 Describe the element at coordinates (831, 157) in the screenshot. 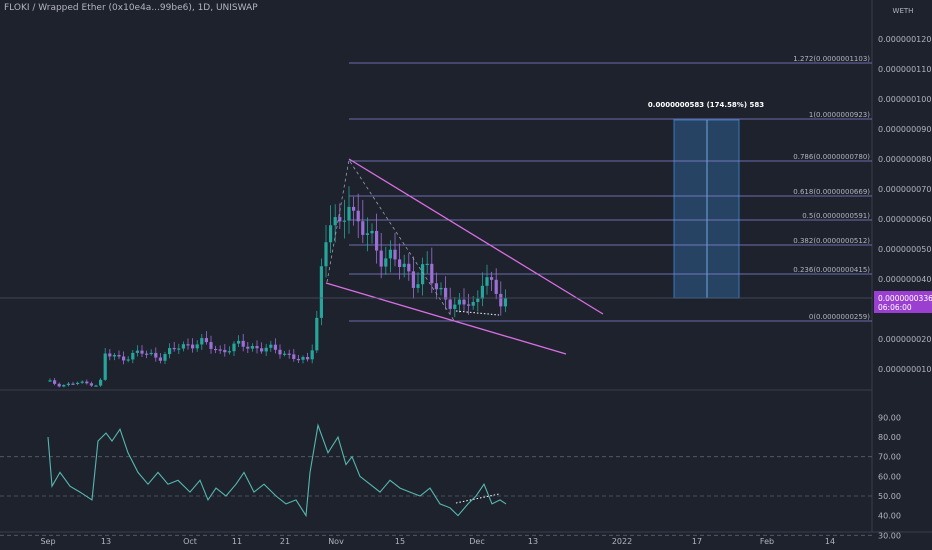

I see `fib-level-label: 0.786(0.0000000780)` at that location.